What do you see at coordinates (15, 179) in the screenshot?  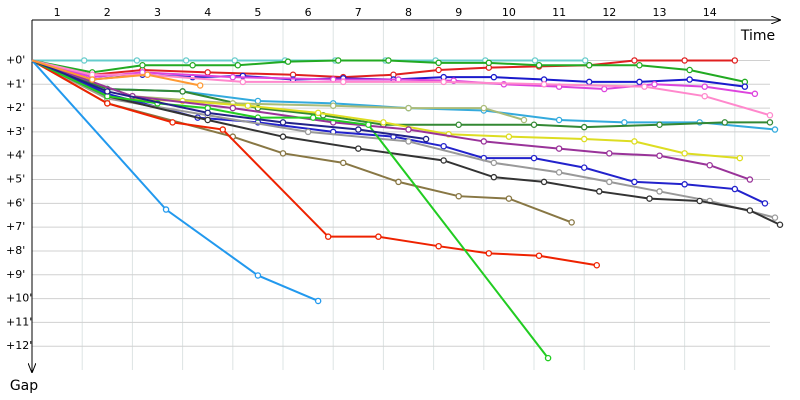 I see `y-tick-label: +5'` at bounding box center [15, 179].